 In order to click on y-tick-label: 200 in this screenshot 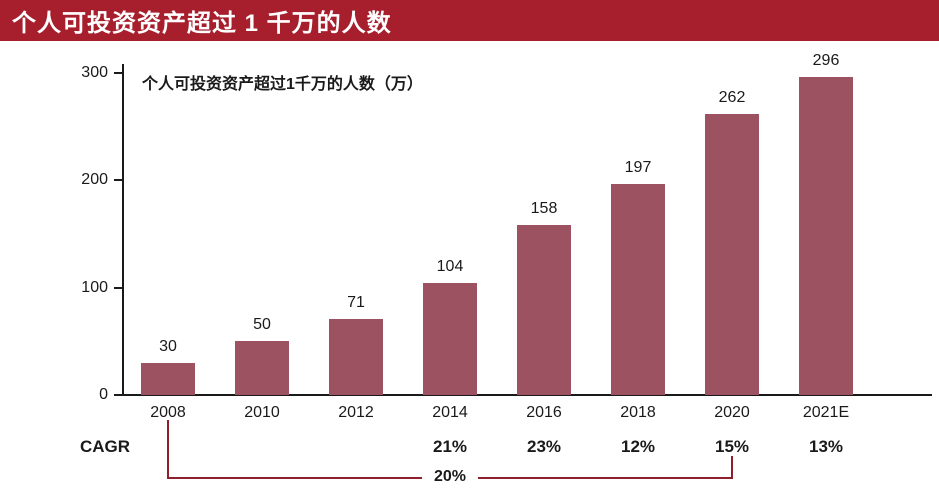, I will do `click(94, 180)`.